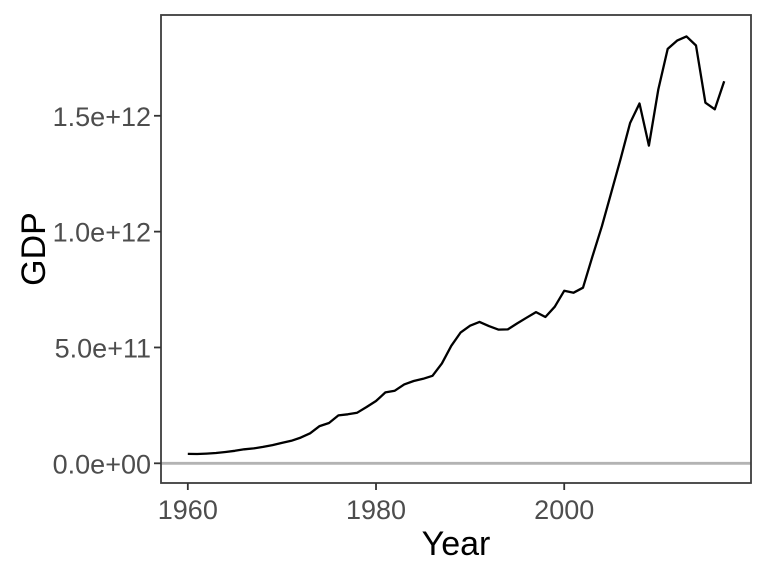 This screenshot has height=576, width=768. What do you see at coordinates (103, 349) in the screenshot?
I see `y-tick-label: 5.0e+11` at bounding box center [103, 349].